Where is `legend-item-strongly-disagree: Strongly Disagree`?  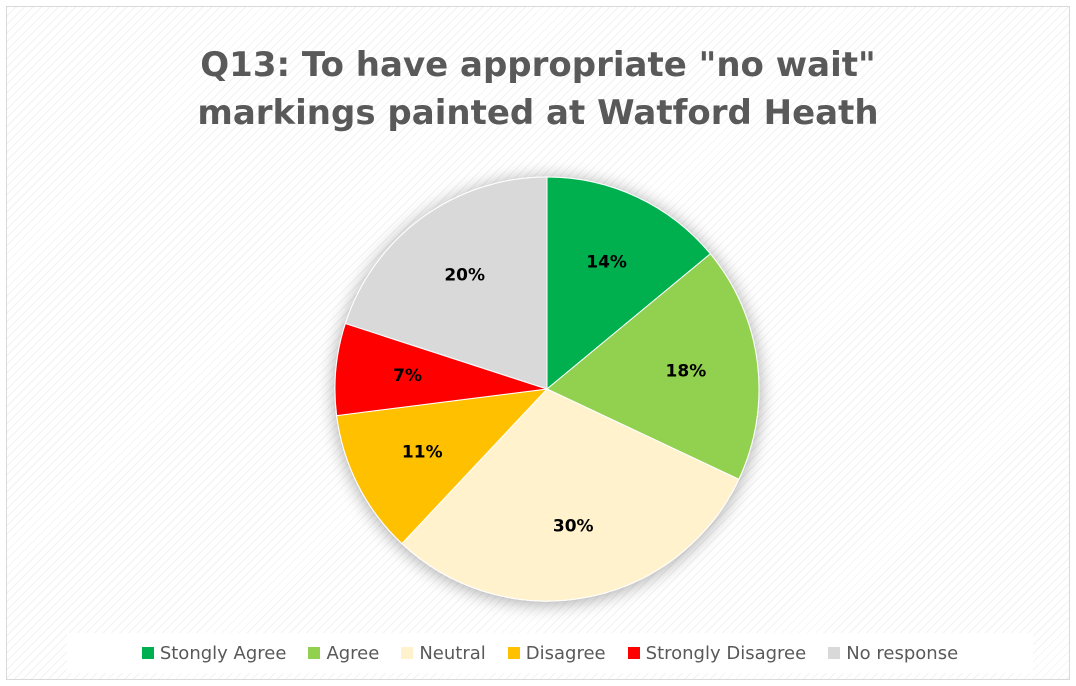
legend-item-strongly-disagree: Strongly Disagree is located at coordinates (717, 653).